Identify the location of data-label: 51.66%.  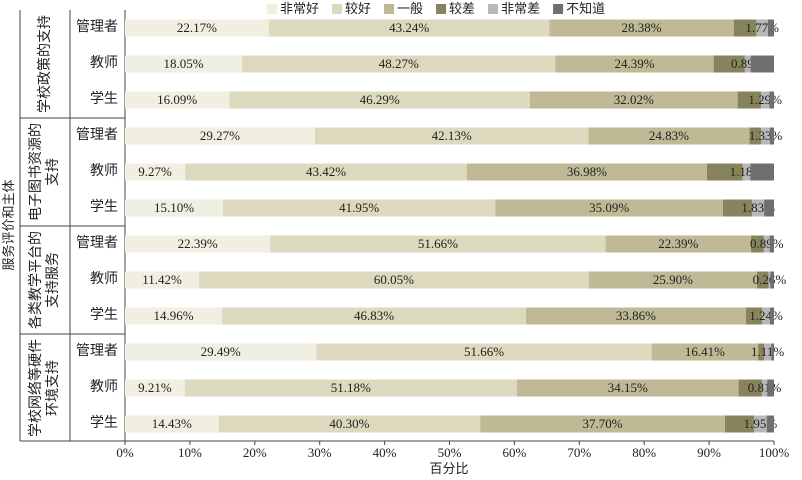
(484, 351).